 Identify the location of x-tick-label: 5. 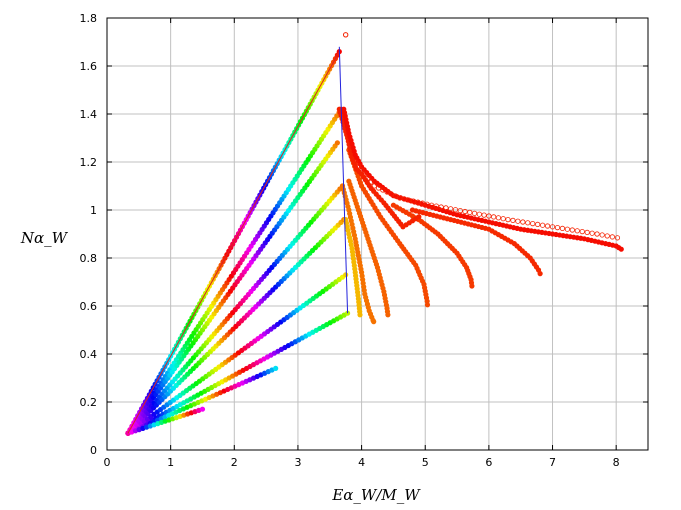
(425, 462).